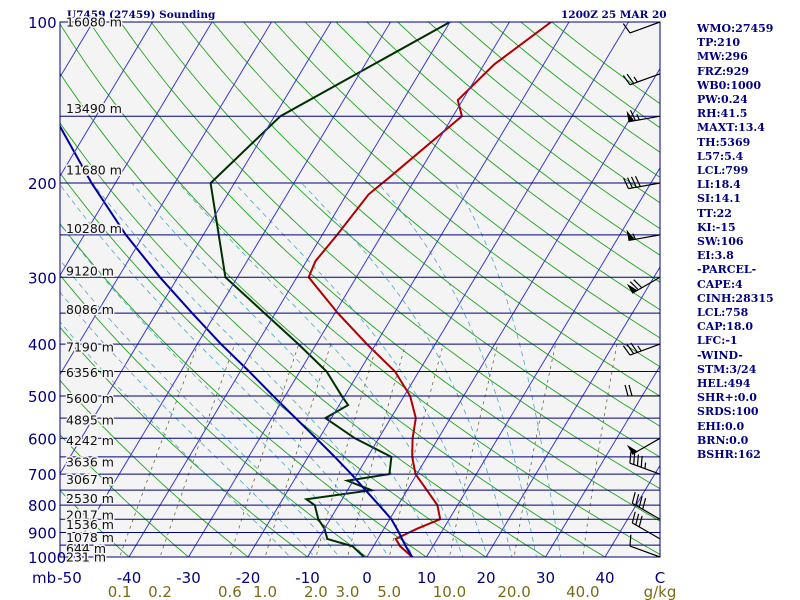 The width and height of the screenshot is (800, 600). Describe the element at coordinates (44, 578) in the screenshot. I see `pressure-unit-label: mb` at that location.